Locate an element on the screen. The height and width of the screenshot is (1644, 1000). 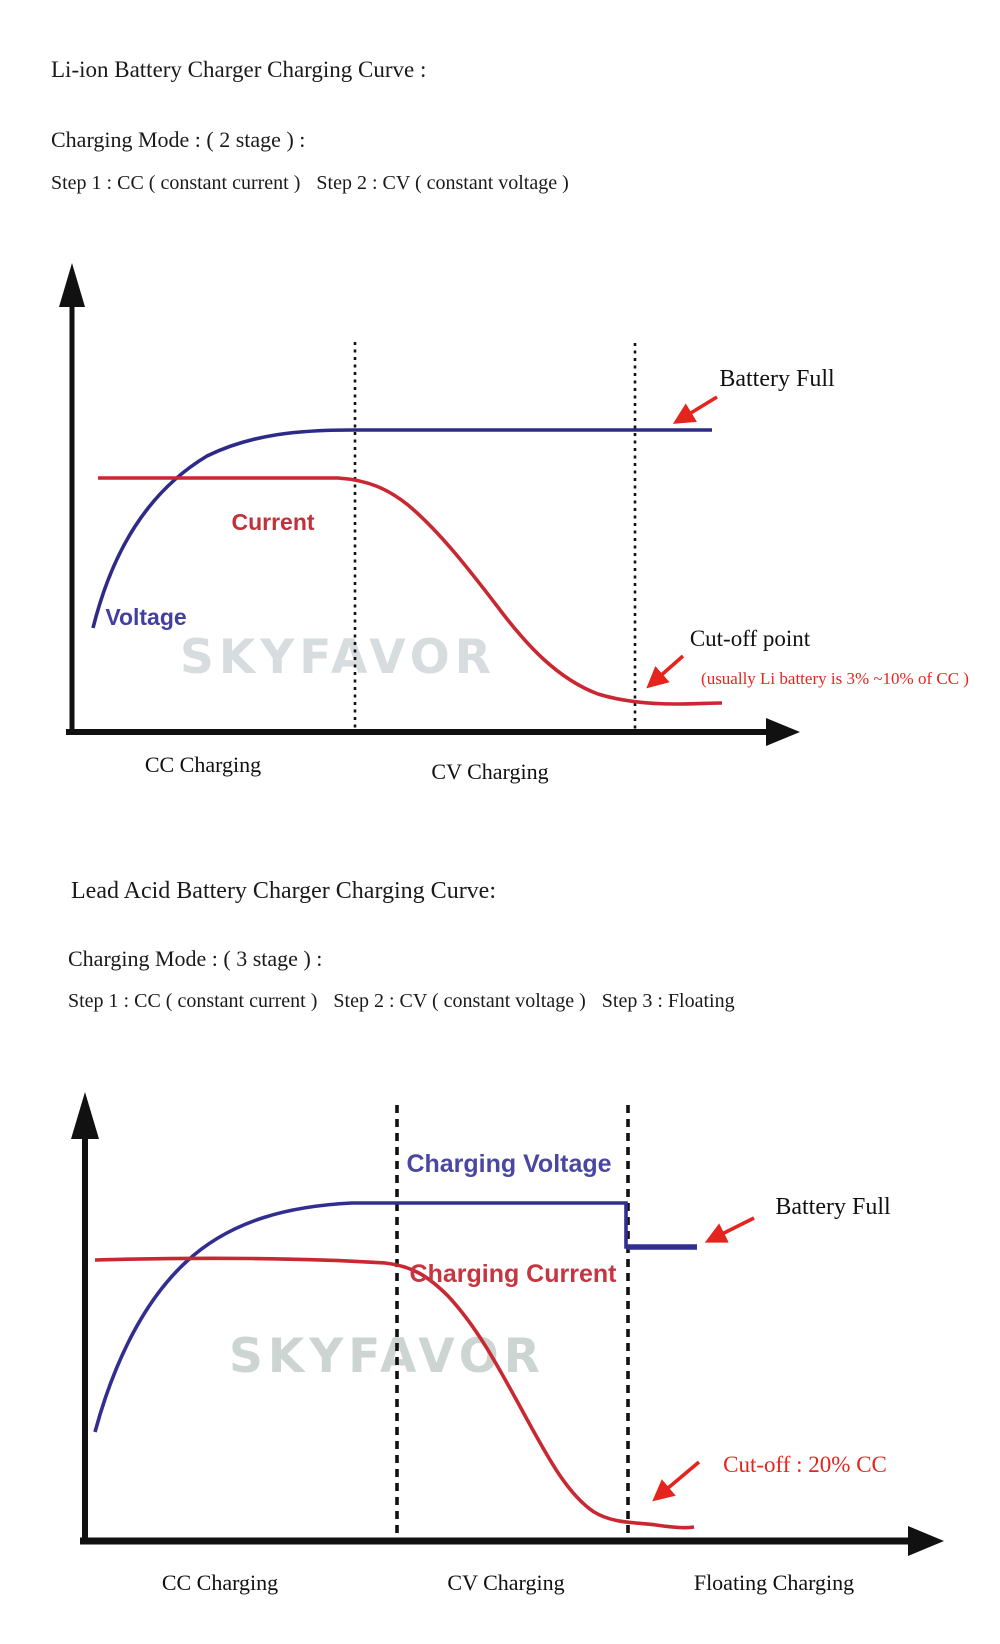
lead-step1: Step 1 : CC ( constant current ) is located at coordinates (193, 1001).